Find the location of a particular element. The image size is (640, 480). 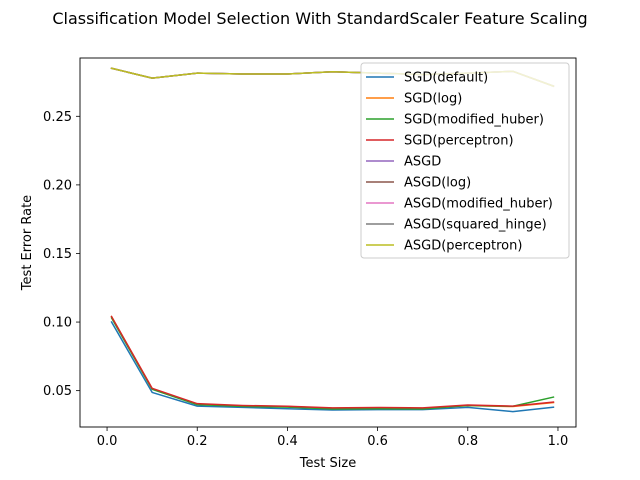

legend-box is located at coordinates (465, 160).